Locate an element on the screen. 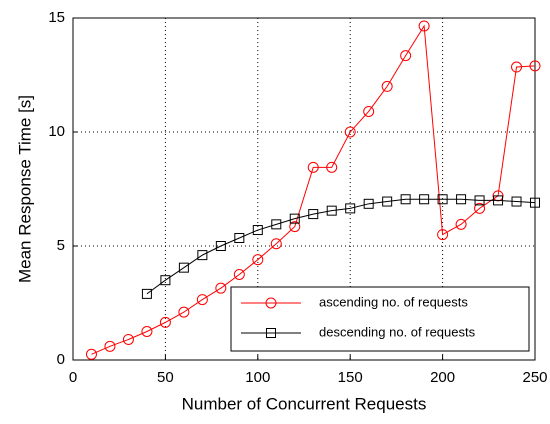  x-tick-label: 200 is located at coordinates (442, 377).